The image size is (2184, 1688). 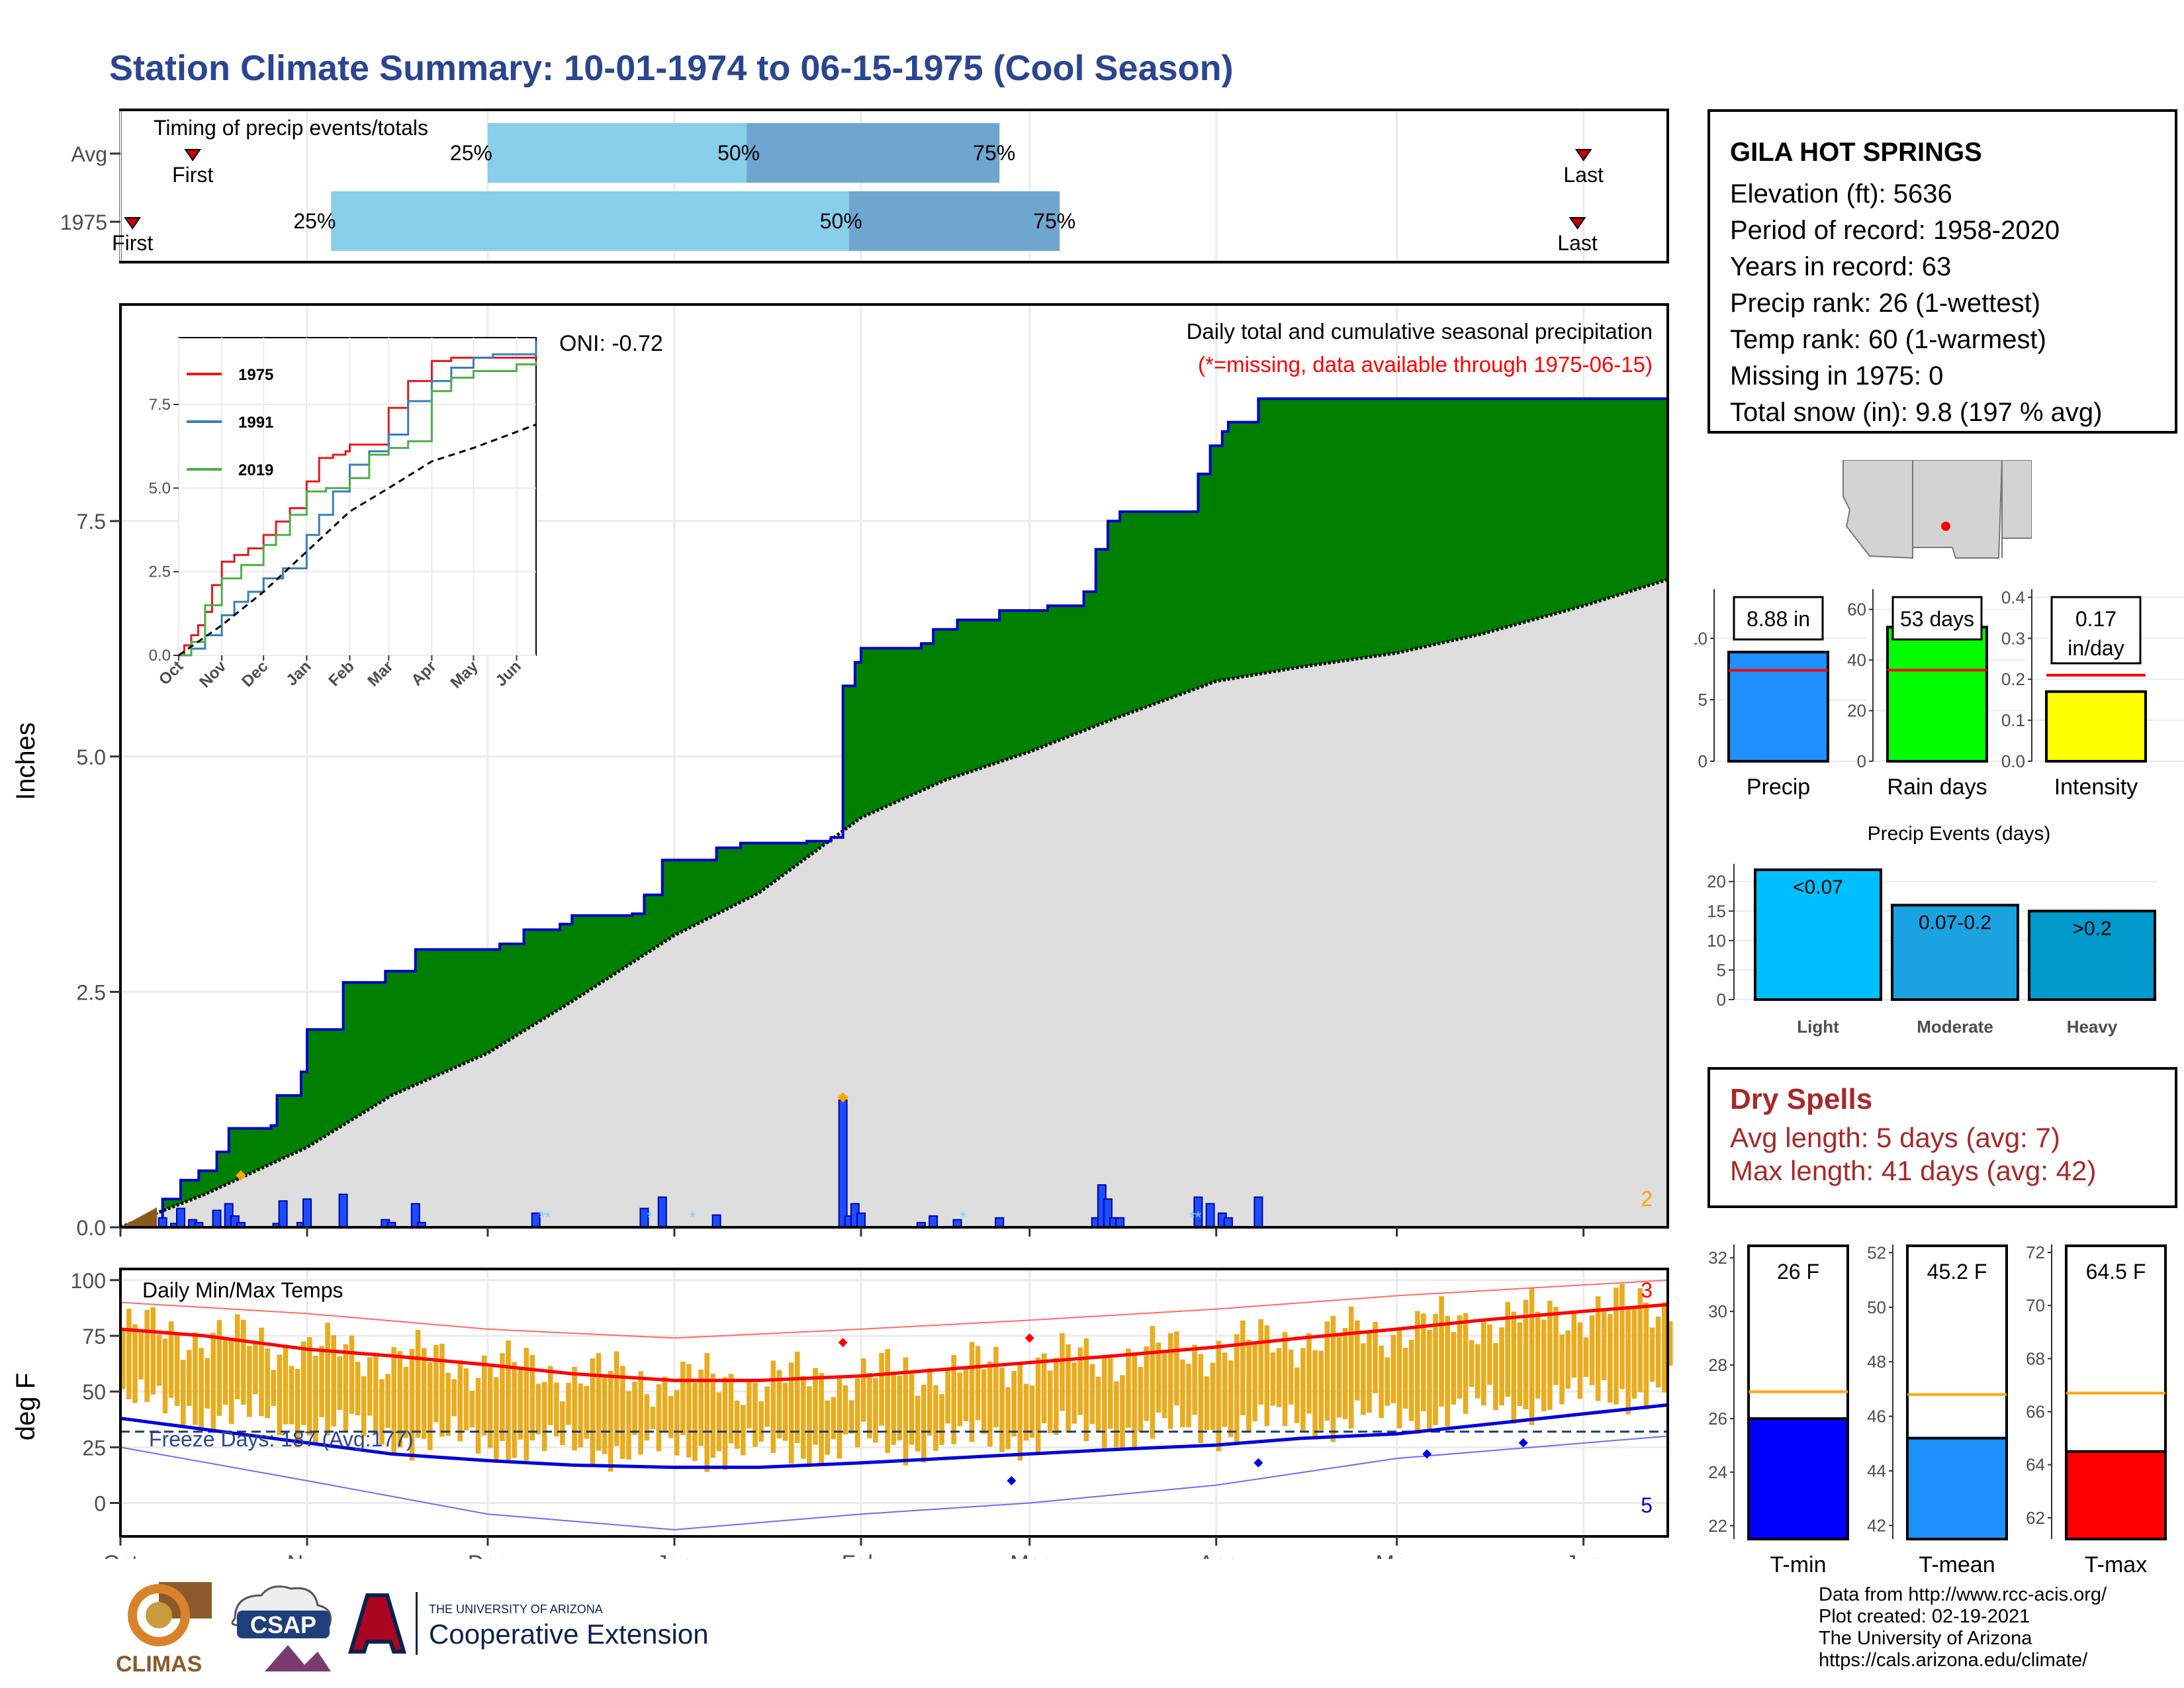 I want to click on record-marker, so click(x=842, y=1097).